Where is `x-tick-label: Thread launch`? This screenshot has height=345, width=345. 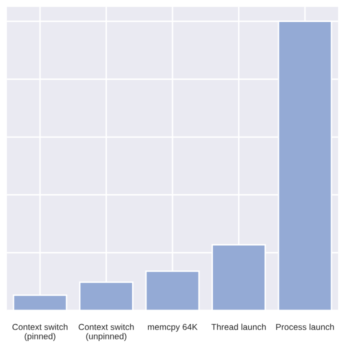
x-tick-label: Thread launch is located at coordinates (238, 327).